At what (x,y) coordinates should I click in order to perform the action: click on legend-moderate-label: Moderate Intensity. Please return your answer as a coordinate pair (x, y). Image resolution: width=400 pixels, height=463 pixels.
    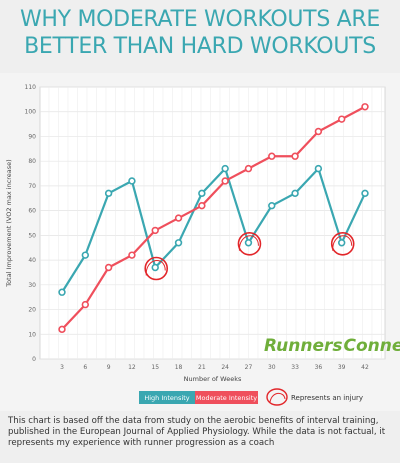
    Looking at the image, I should click on (226, 398).